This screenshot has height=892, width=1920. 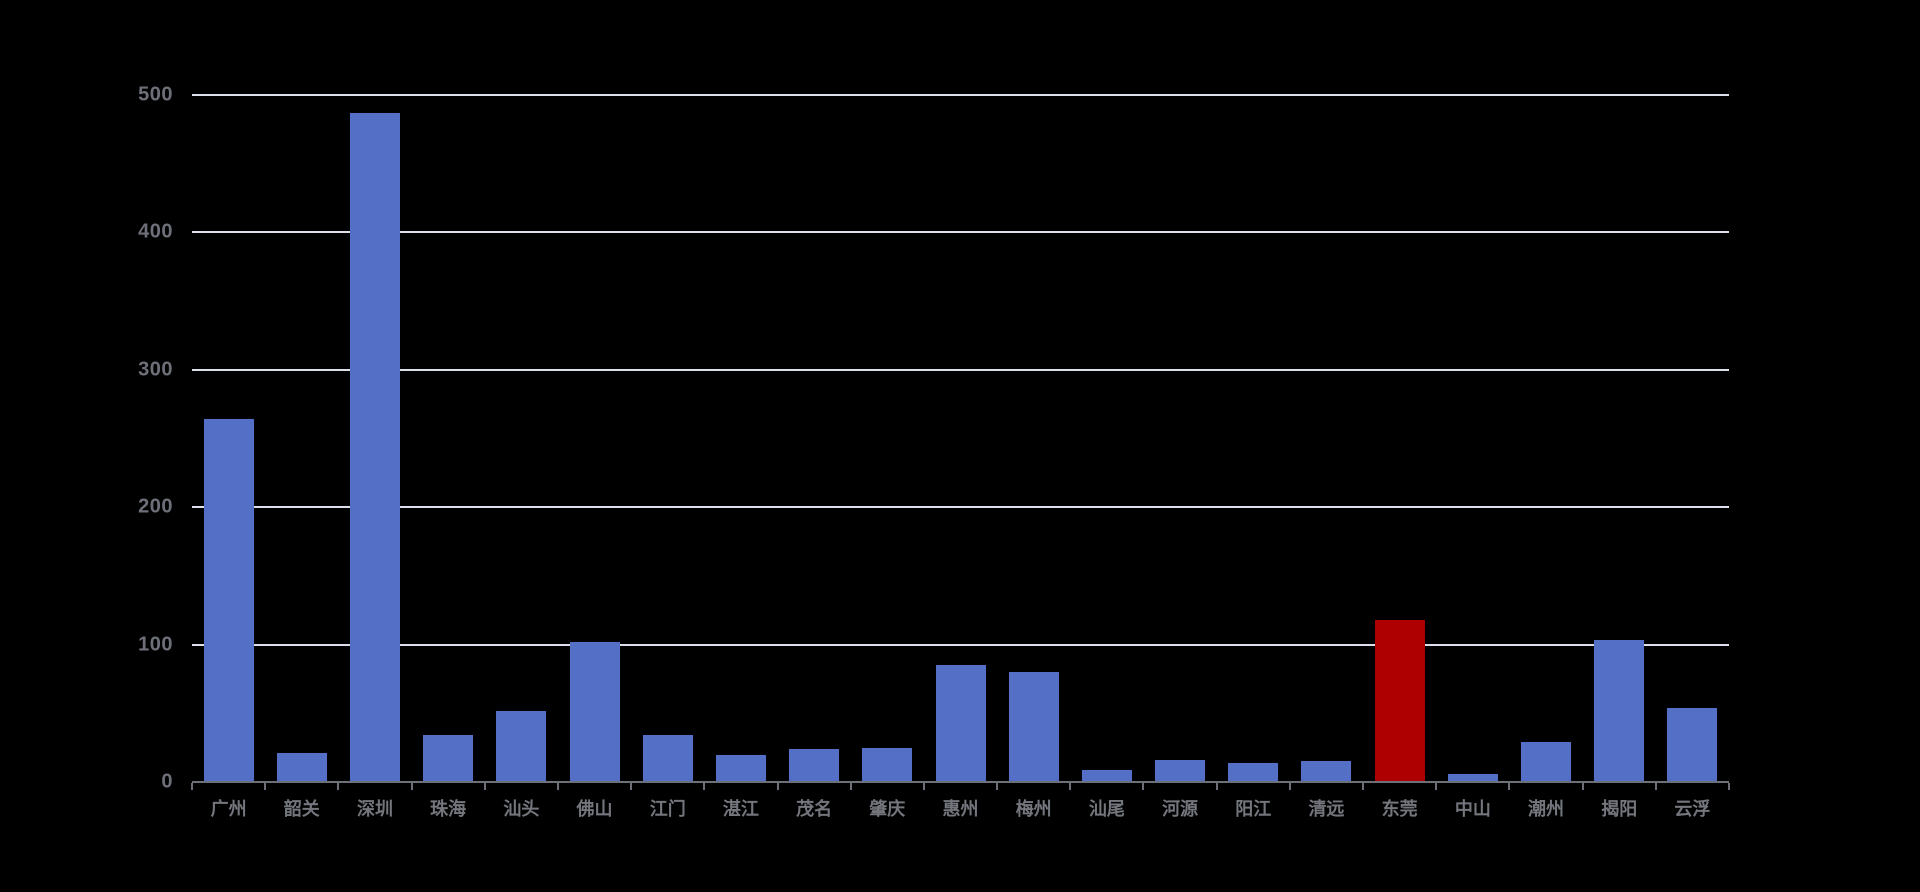 What do you see at coordinates (167, 781) in the screenshot?
I see `y-axis-tick-label: 0` at bounding box center [167, 781].